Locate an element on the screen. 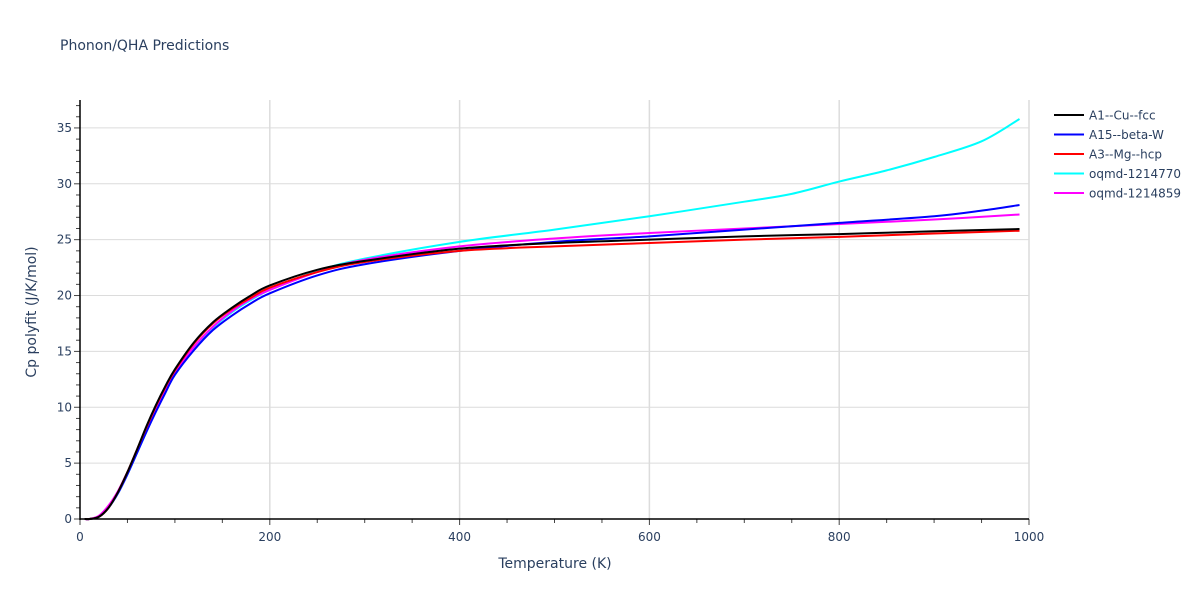 The height and width of the screenshot is (600, 1200). y-tick-label: 30 is located at coordinates (64, 184).